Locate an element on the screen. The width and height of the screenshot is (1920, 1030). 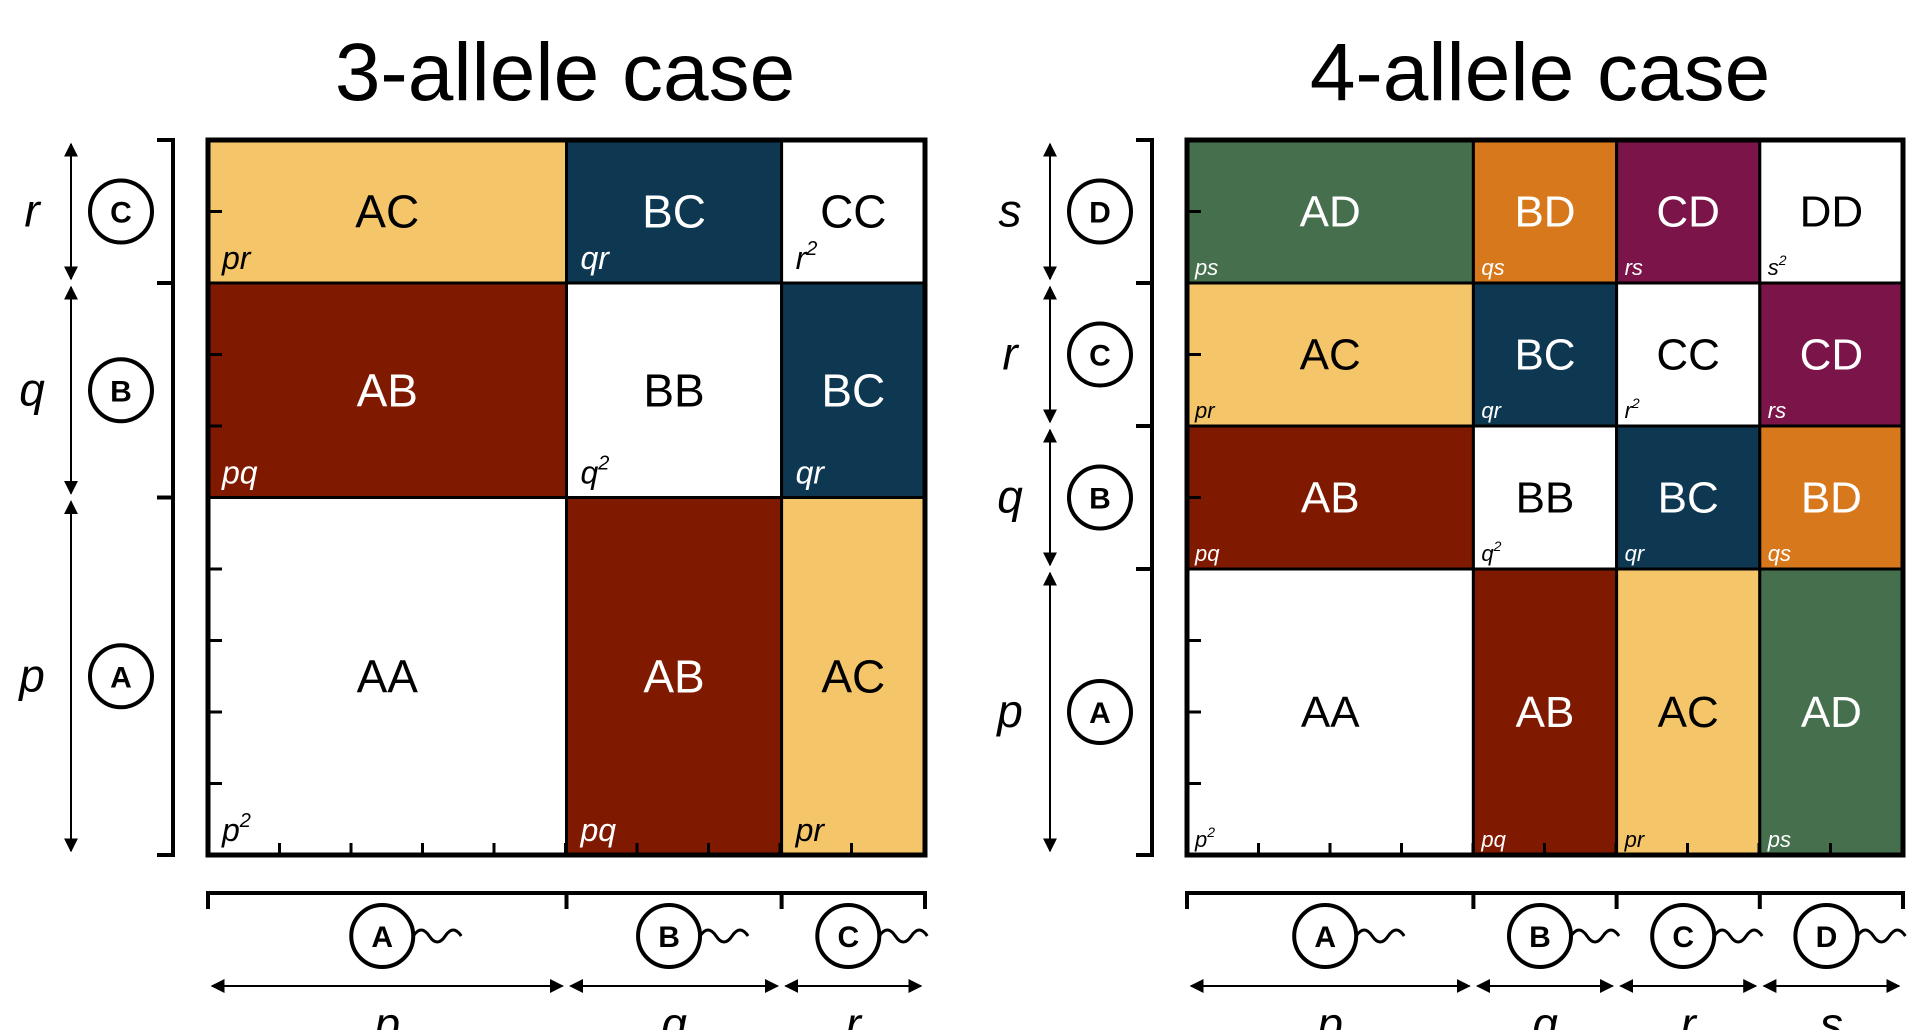
row-frequency-label: s is located at coordinates (1010, 211).